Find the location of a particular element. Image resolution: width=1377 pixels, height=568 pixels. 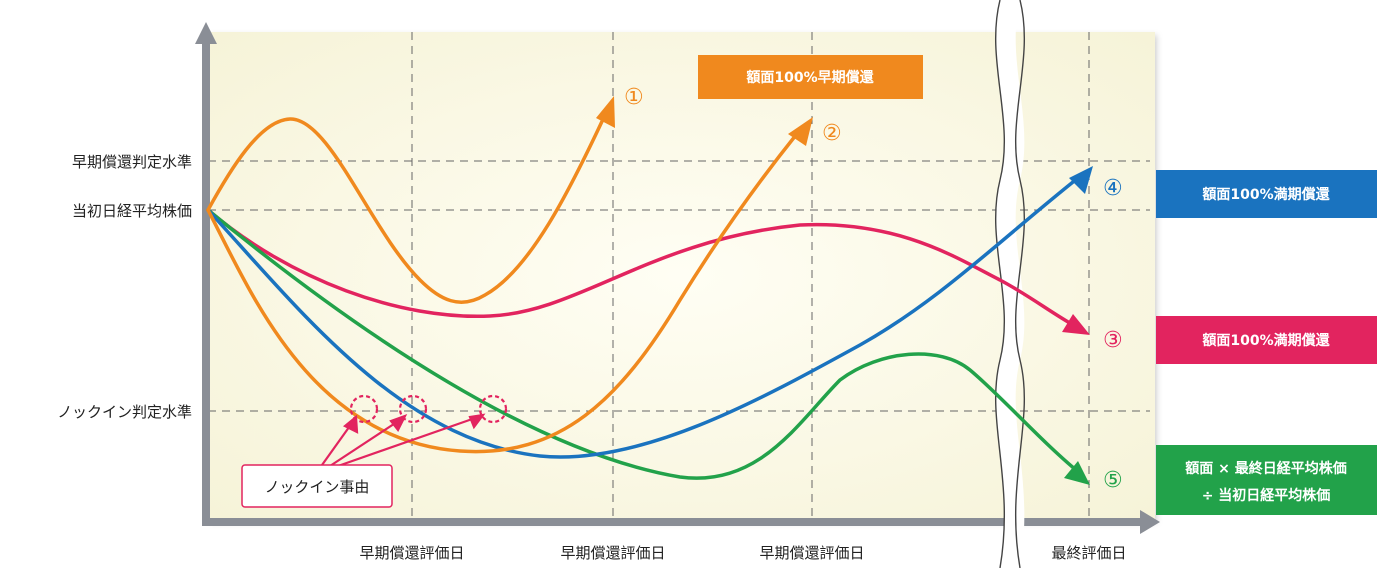

outcome-green-line2: ÷ 当初日経平均株価 is located at coordinates (1266, 495).